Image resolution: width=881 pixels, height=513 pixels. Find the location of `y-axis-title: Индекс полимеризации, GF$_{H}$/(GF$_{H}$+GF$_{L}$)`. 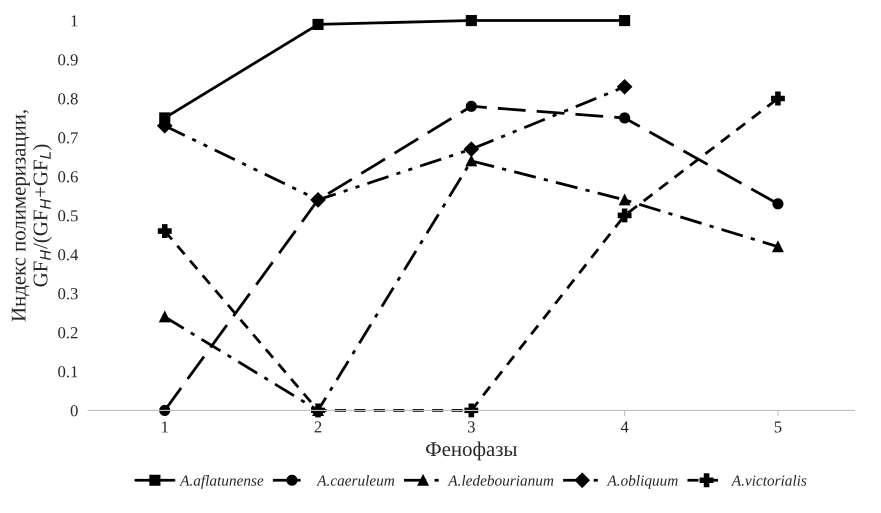

y-axis-title: Индекс полимеризации, GF$_{H}$/(GF$_{H}$+GF$_{L}$) is located at coordinates (32, 216).